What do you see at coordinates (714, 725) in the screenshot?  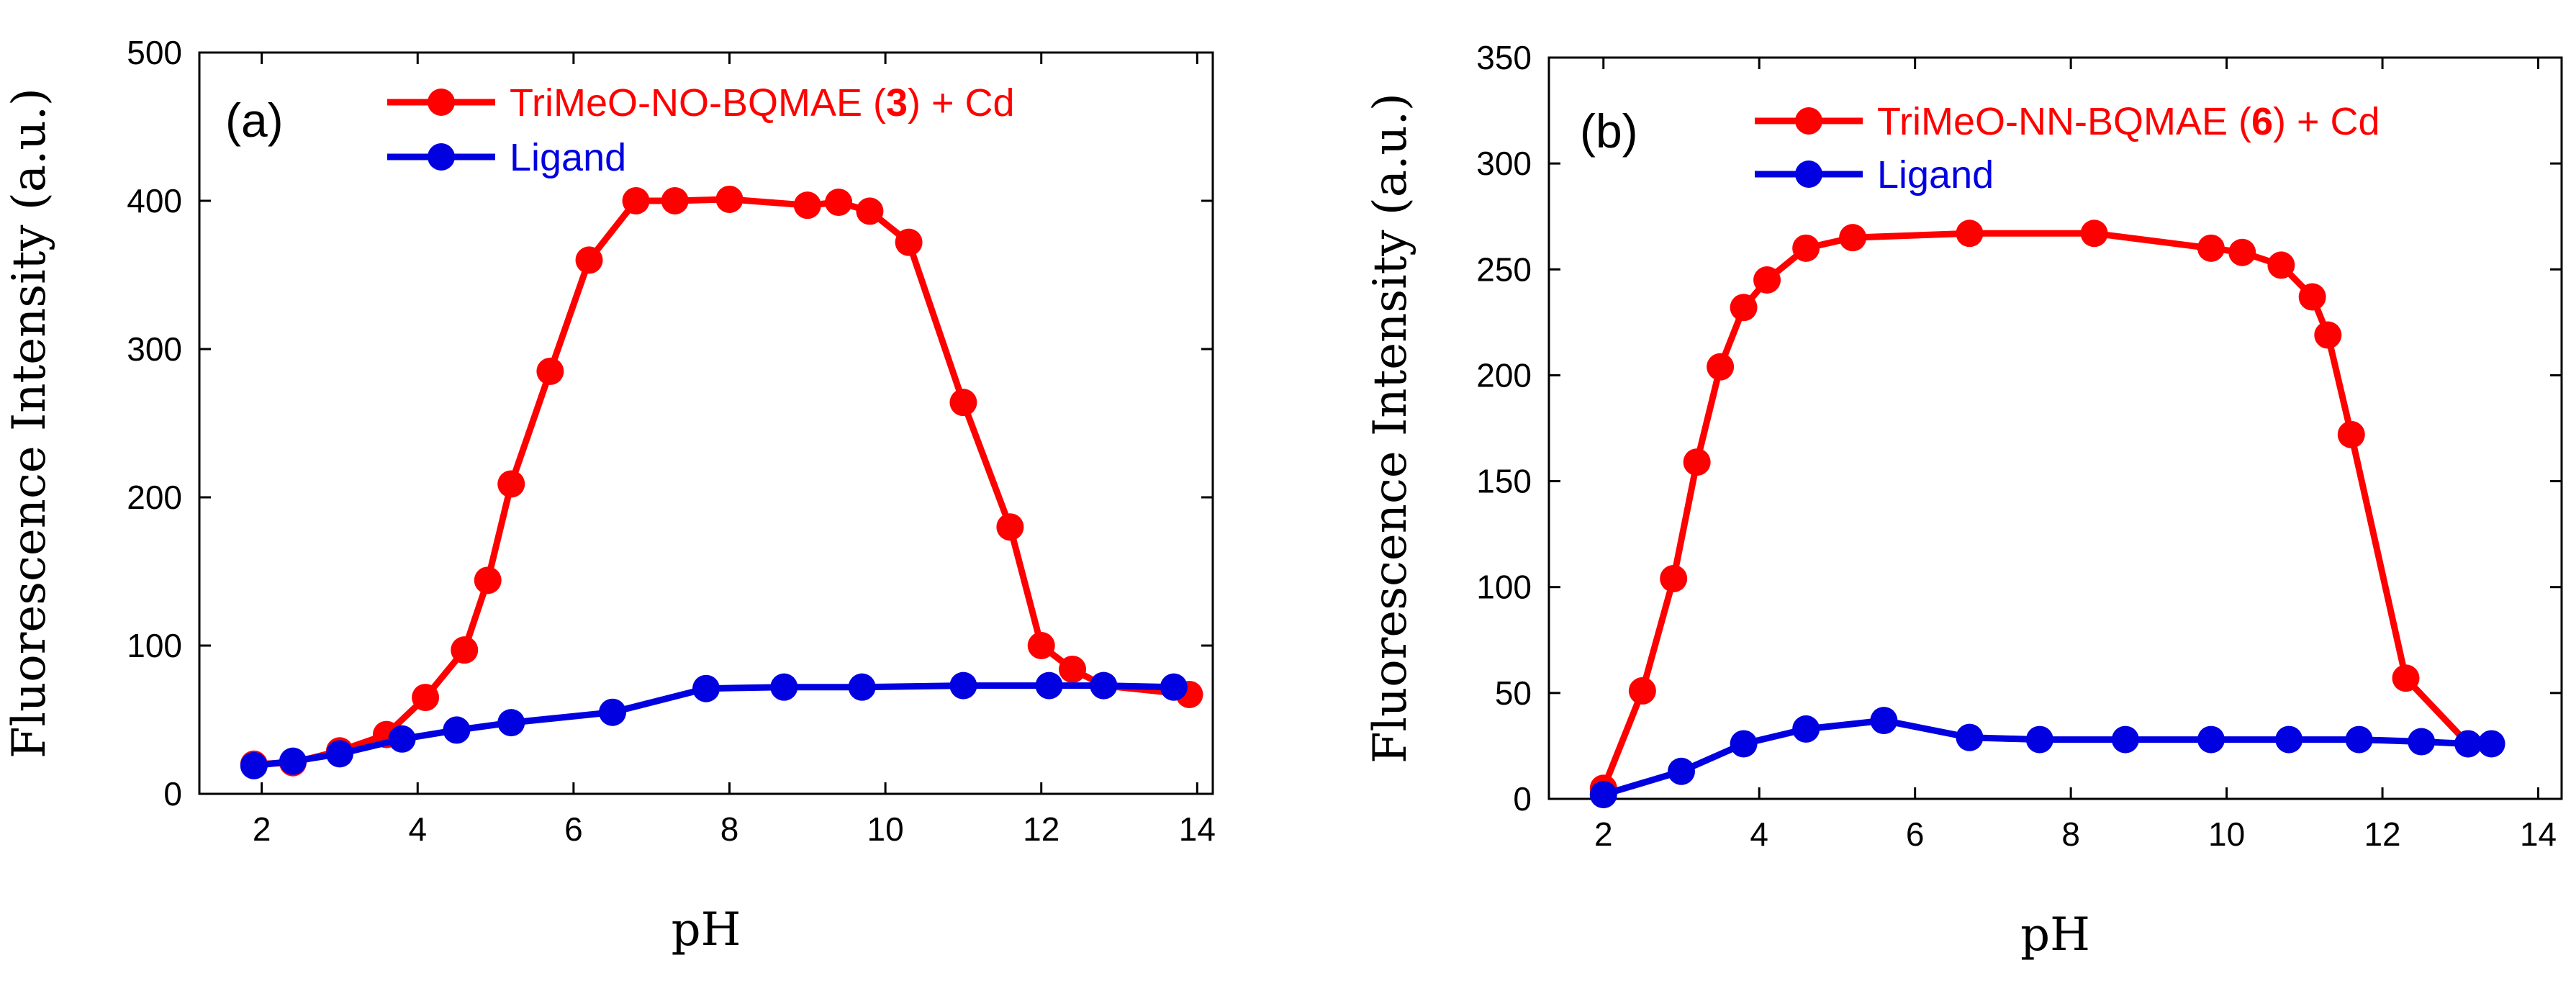 I see `series-ligand` at bounding box center [714, 725].